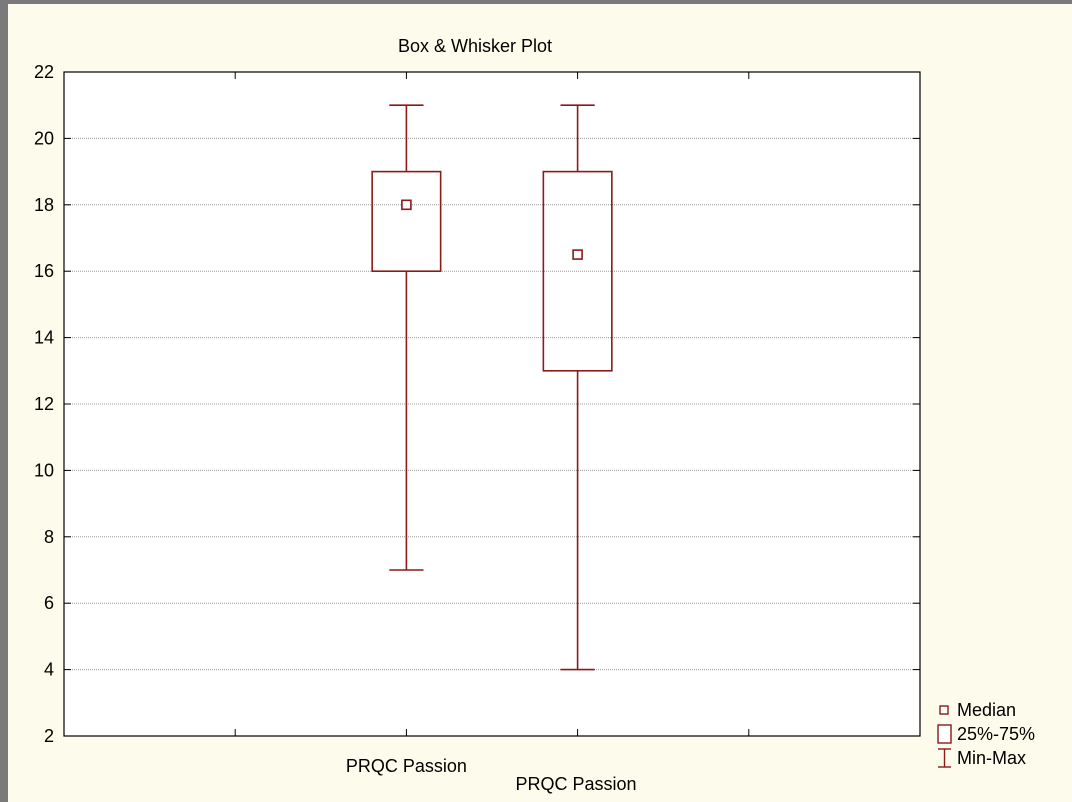  Describe the element at coordinates (49, 670) in the screenshot. I see `y-tick-label: 4` at that location.